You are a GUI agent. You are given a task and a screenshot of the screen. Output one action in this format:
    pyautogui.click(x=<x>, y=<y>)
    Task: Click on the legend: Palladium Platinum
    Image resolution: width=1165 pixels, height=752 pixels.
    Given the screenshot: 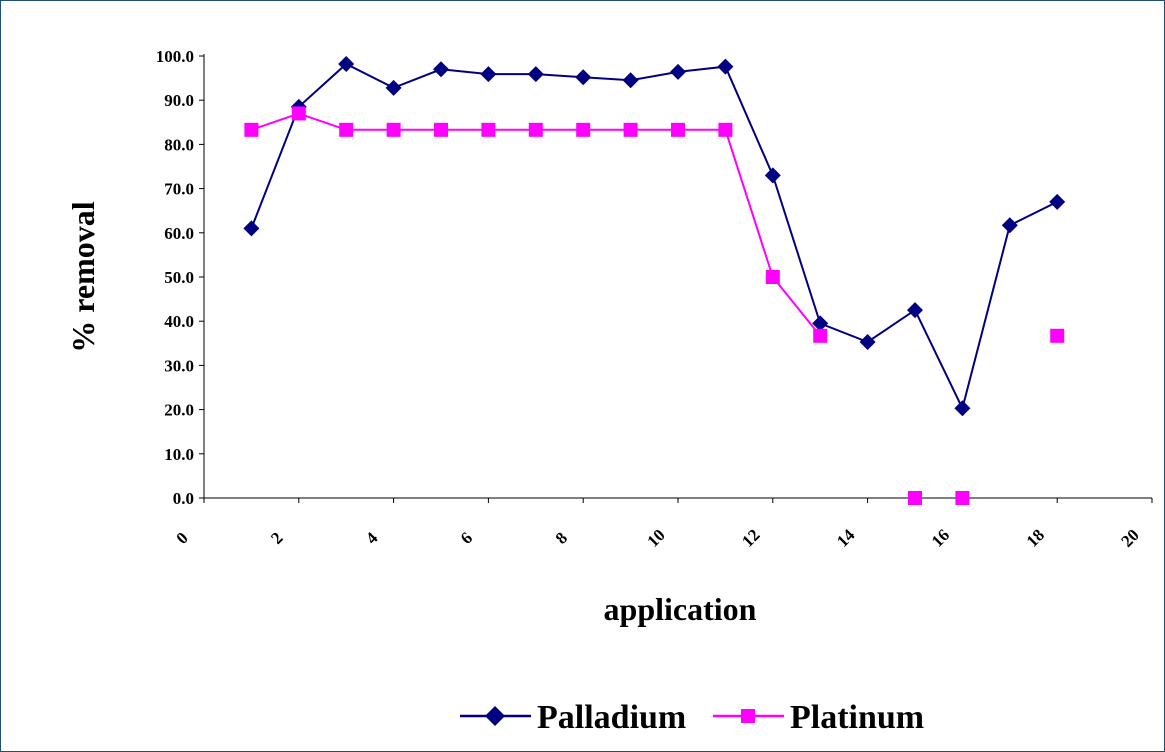 What is the action you would take?
    pyautogui.click(x=692, y=717)
    